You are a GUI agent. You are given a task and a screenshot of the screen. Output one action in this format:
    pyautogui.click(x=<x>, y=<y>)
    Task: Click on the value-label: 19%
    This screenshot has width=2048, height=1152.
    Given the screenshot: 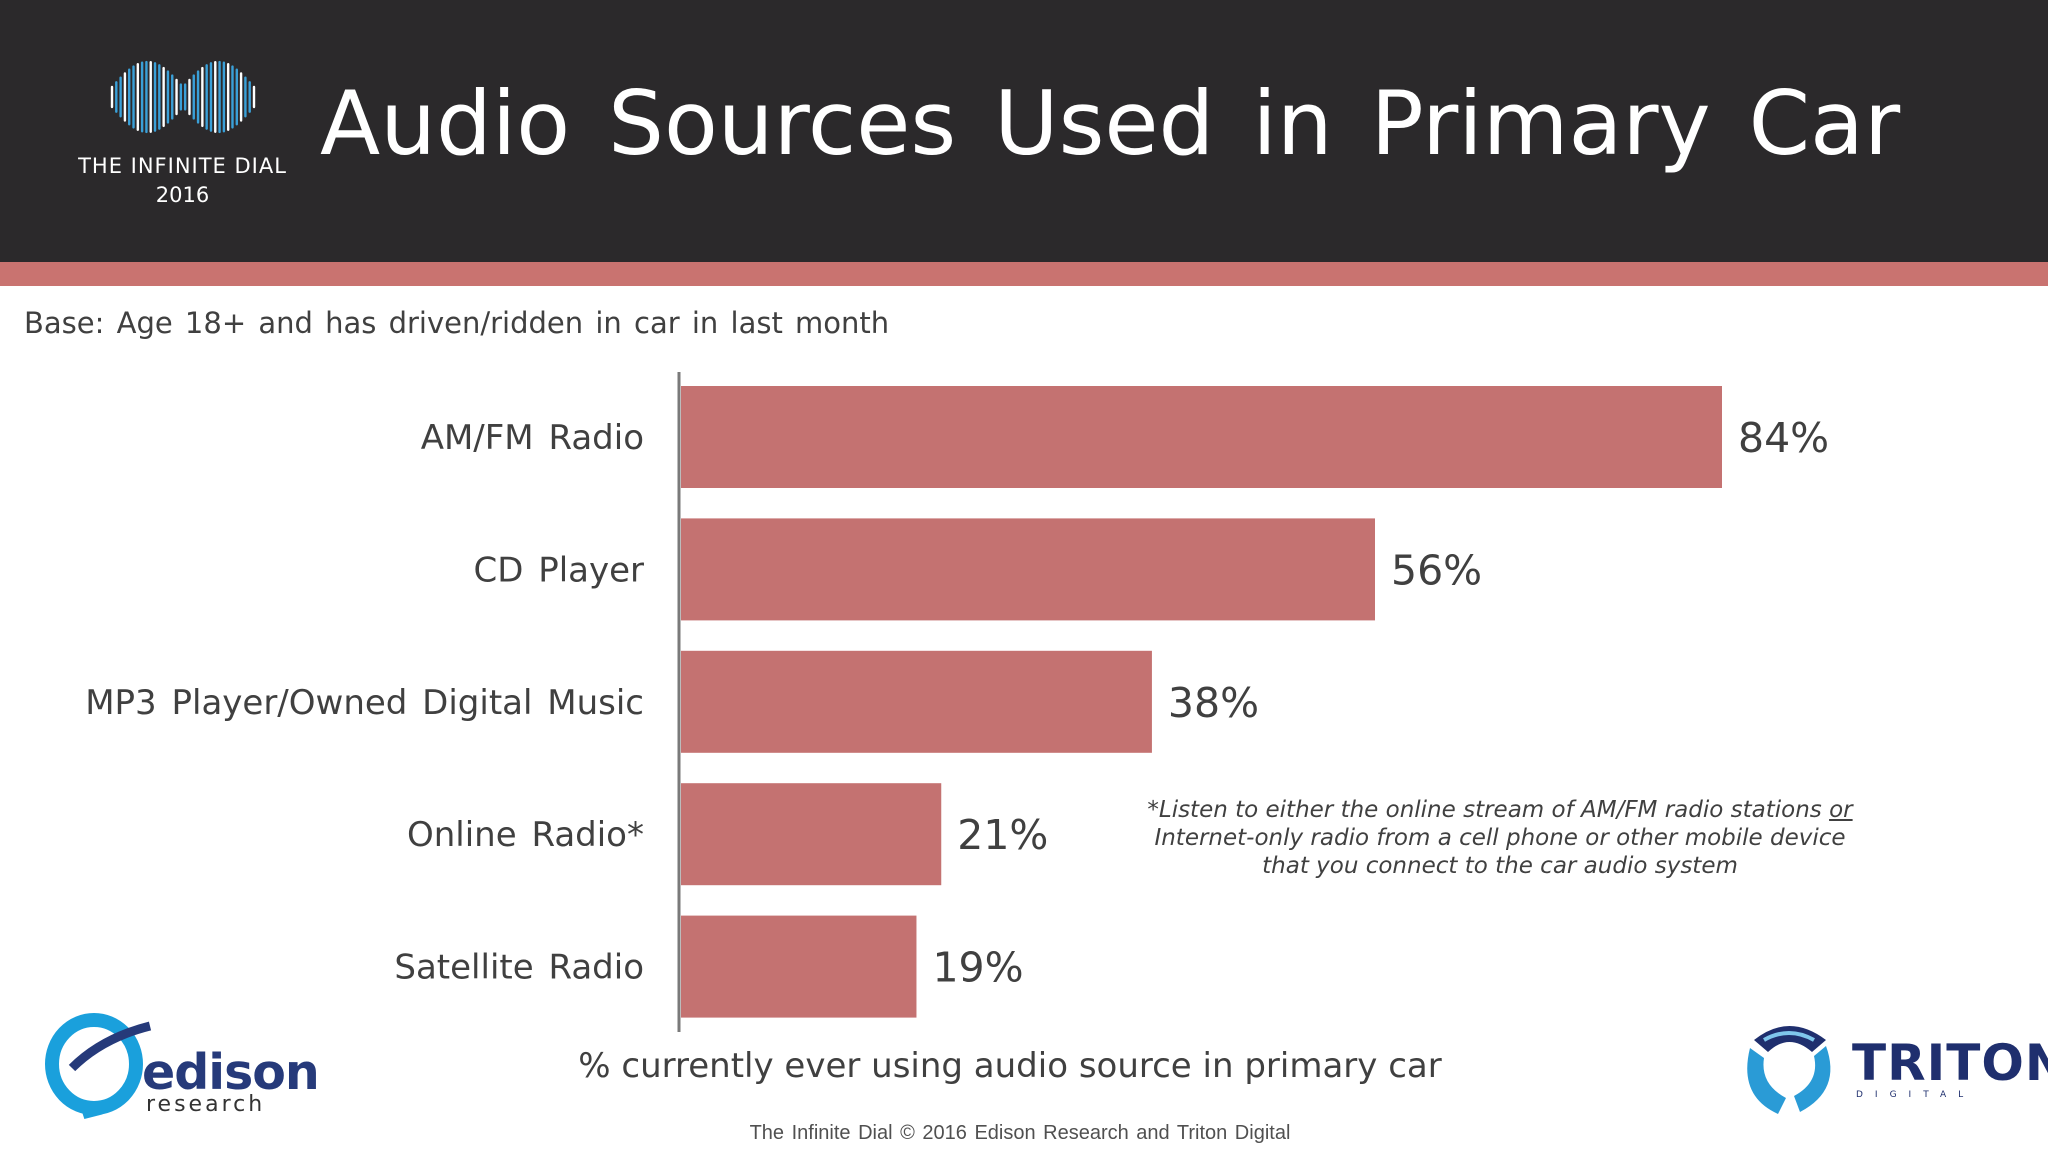 What is the action you would take?
    pyautogui.click(x=977, y=968)
    